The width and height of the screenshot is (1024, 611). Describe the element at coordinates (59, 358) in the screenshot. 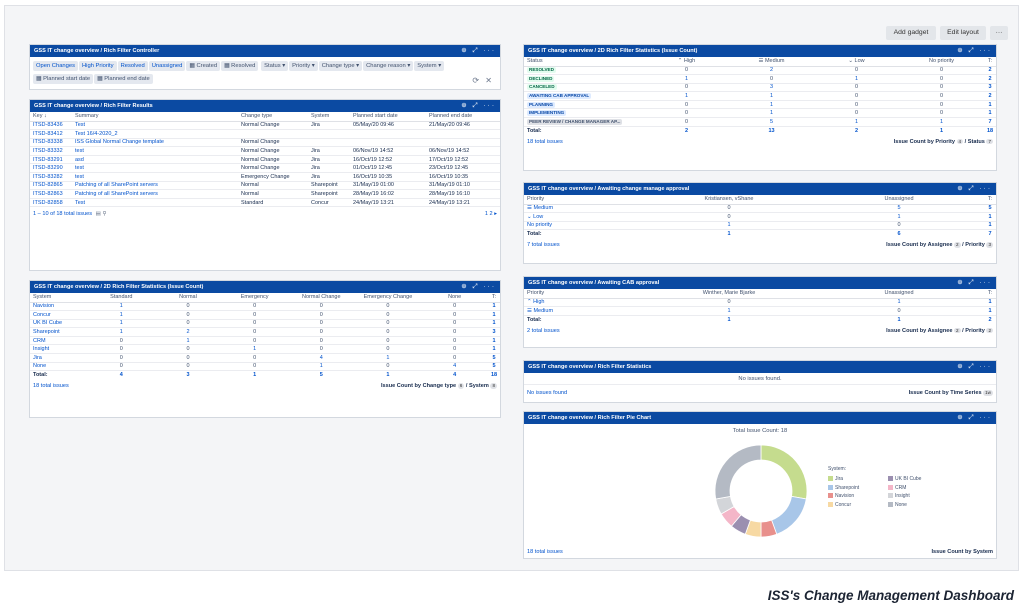

I see `row-label: Jira` at that location.